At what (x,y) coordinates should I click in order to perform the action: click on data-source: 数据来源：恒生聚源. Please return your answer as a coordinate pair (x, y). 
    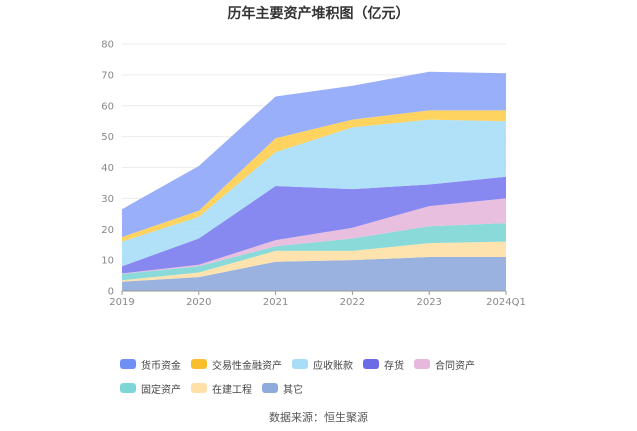
    Looking at the image, I should click on (318, 417).